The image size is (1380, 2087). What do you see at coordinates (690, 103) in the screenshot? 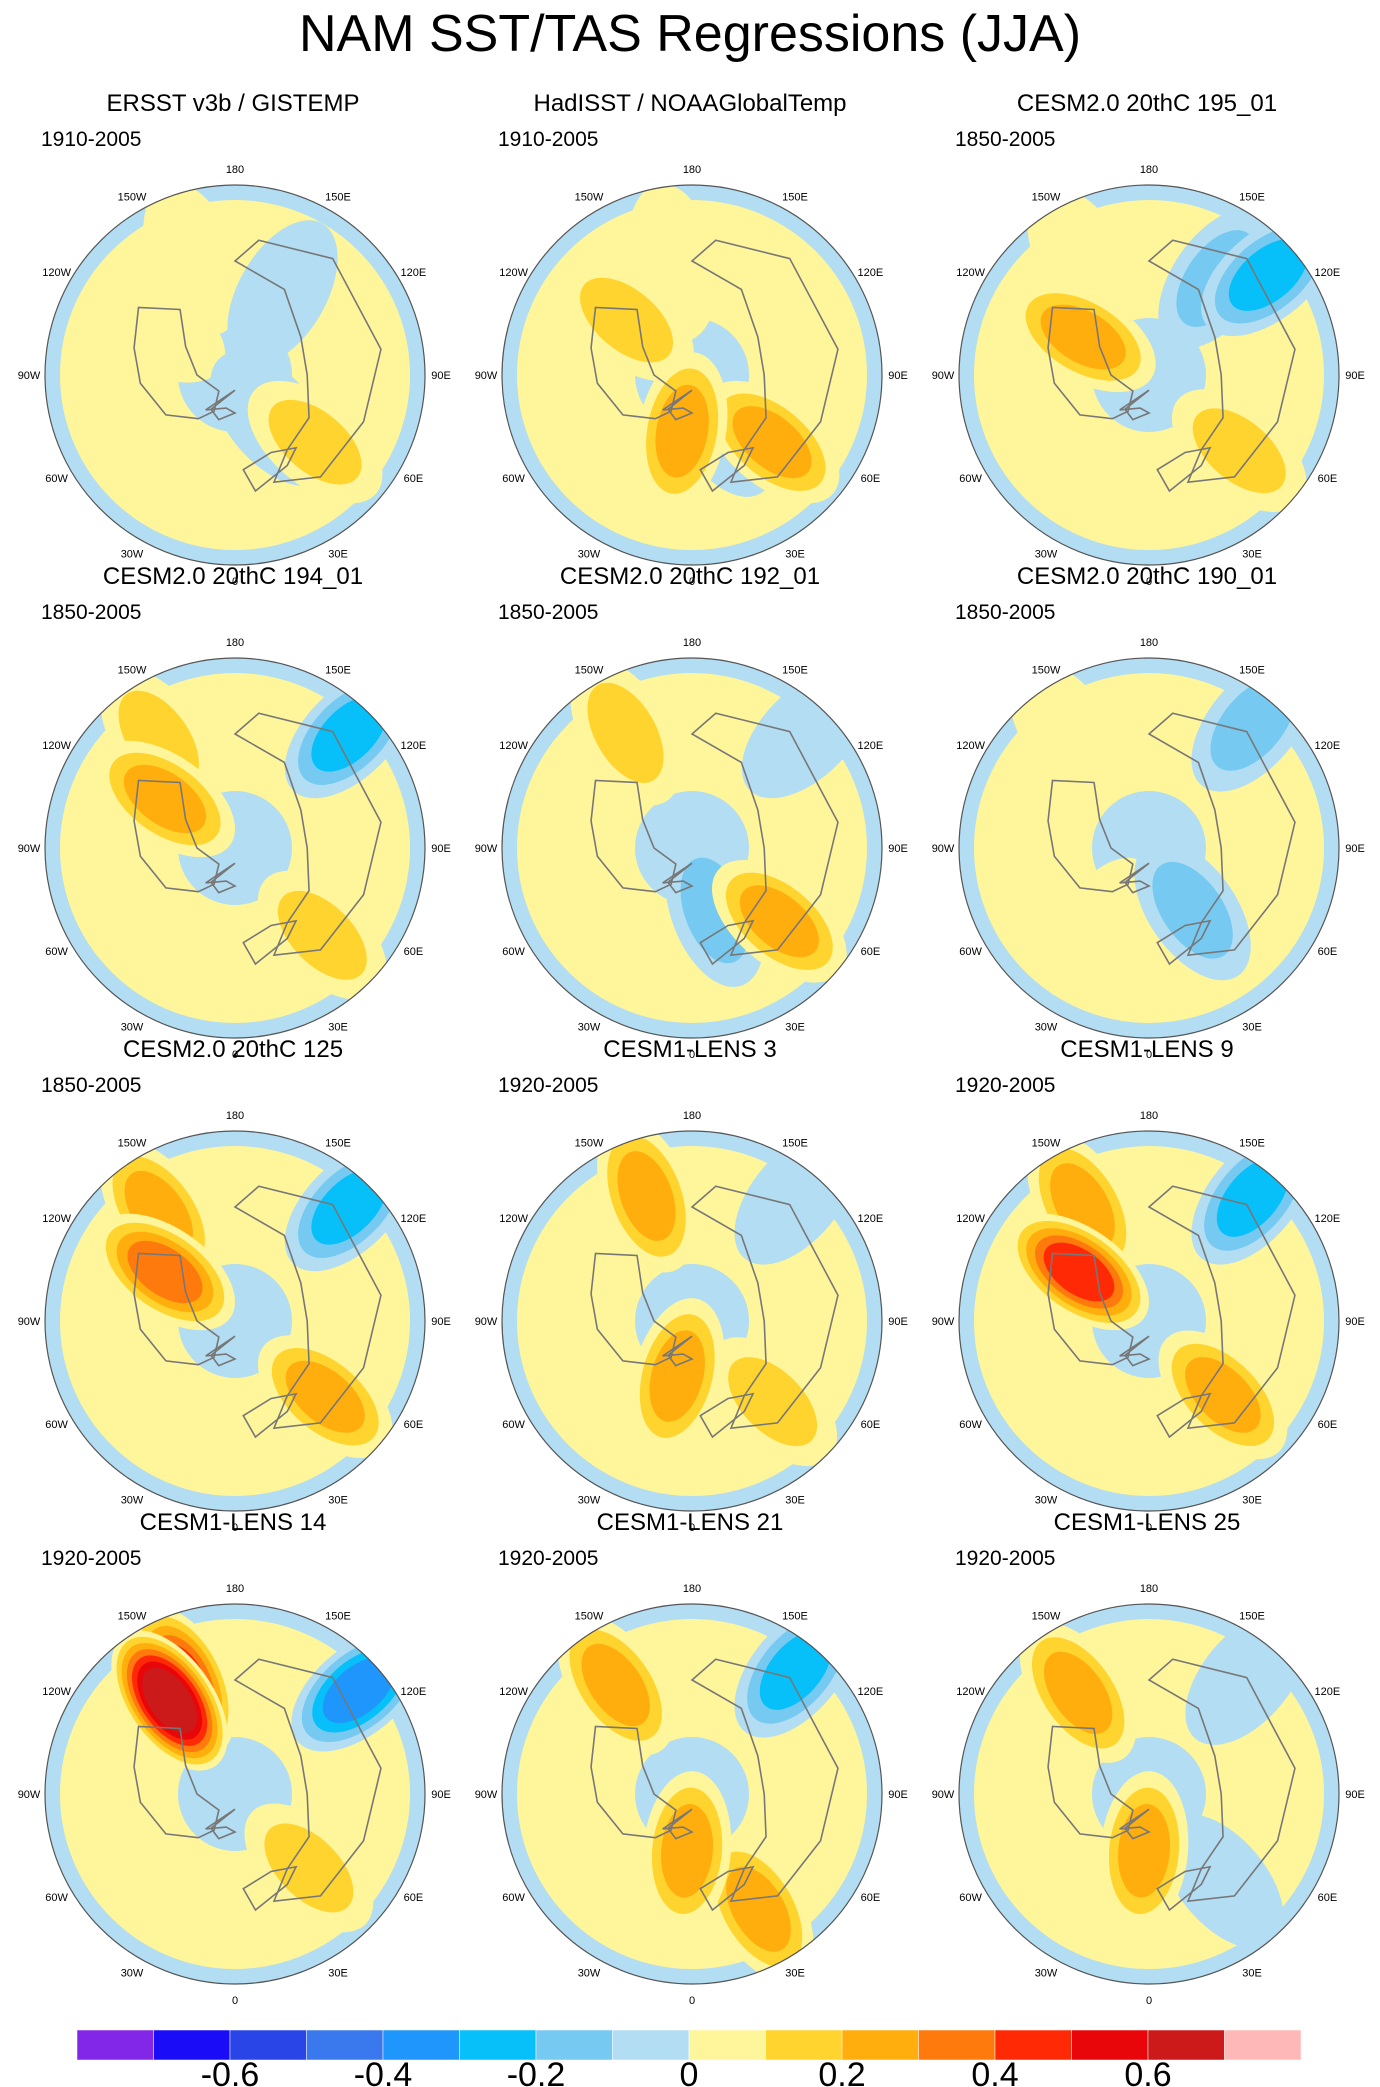
I see `panel-title: HadISST / NOAAGlobalTemp` at bounding box center [690, 103].